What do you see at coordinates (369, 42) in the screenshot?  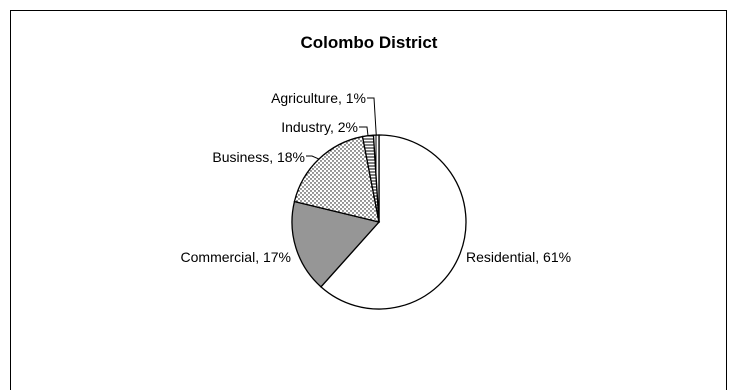 I see `chart-title: Colombo District` at bounding box center [369, 42].